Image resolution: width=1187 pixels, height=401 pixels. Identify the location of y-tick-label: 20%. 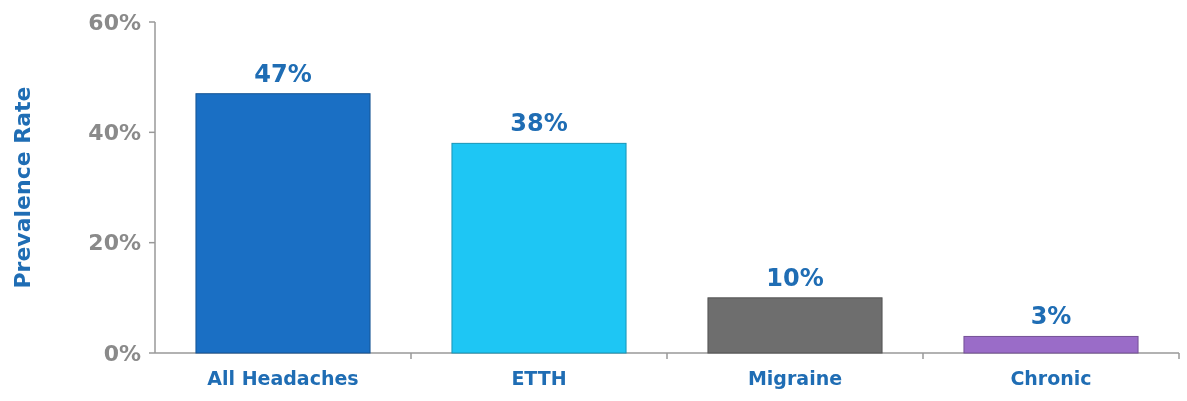
(114, 243).